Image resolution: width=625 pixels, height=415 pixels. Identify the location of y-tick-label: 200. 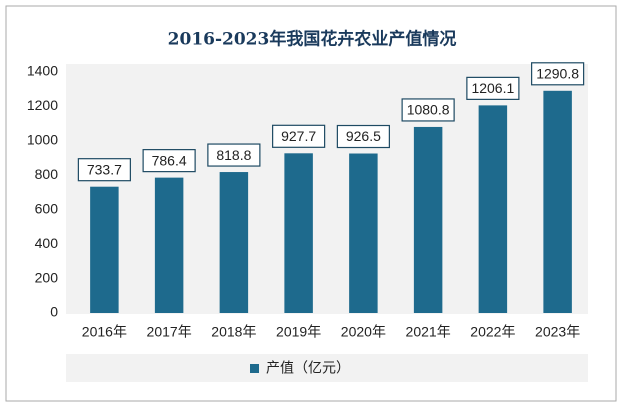
(47, 277).